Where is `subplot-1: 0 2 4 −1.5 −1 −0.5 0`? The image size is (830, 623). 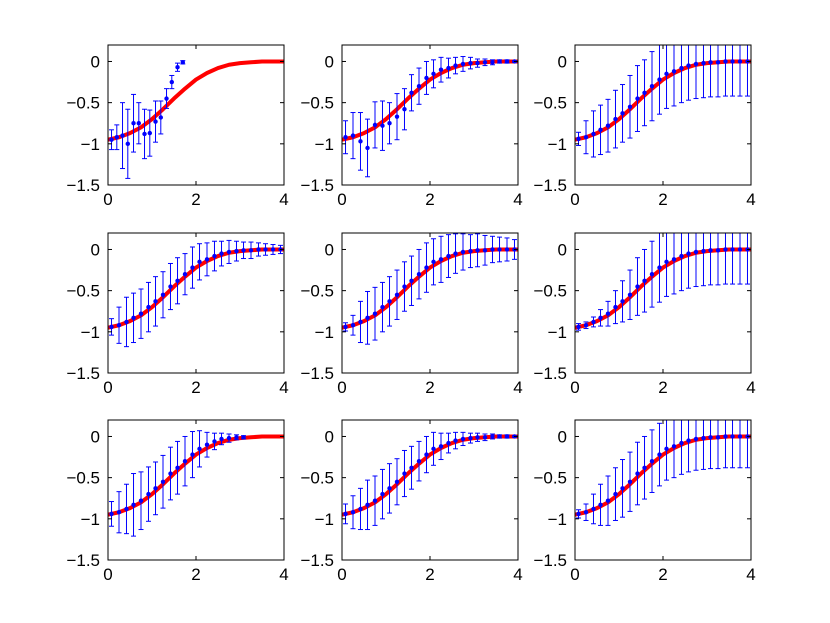
subplot-1: 0 2 4 −1.5 −1 −0.5 0 is located at coordinates (177, 126).